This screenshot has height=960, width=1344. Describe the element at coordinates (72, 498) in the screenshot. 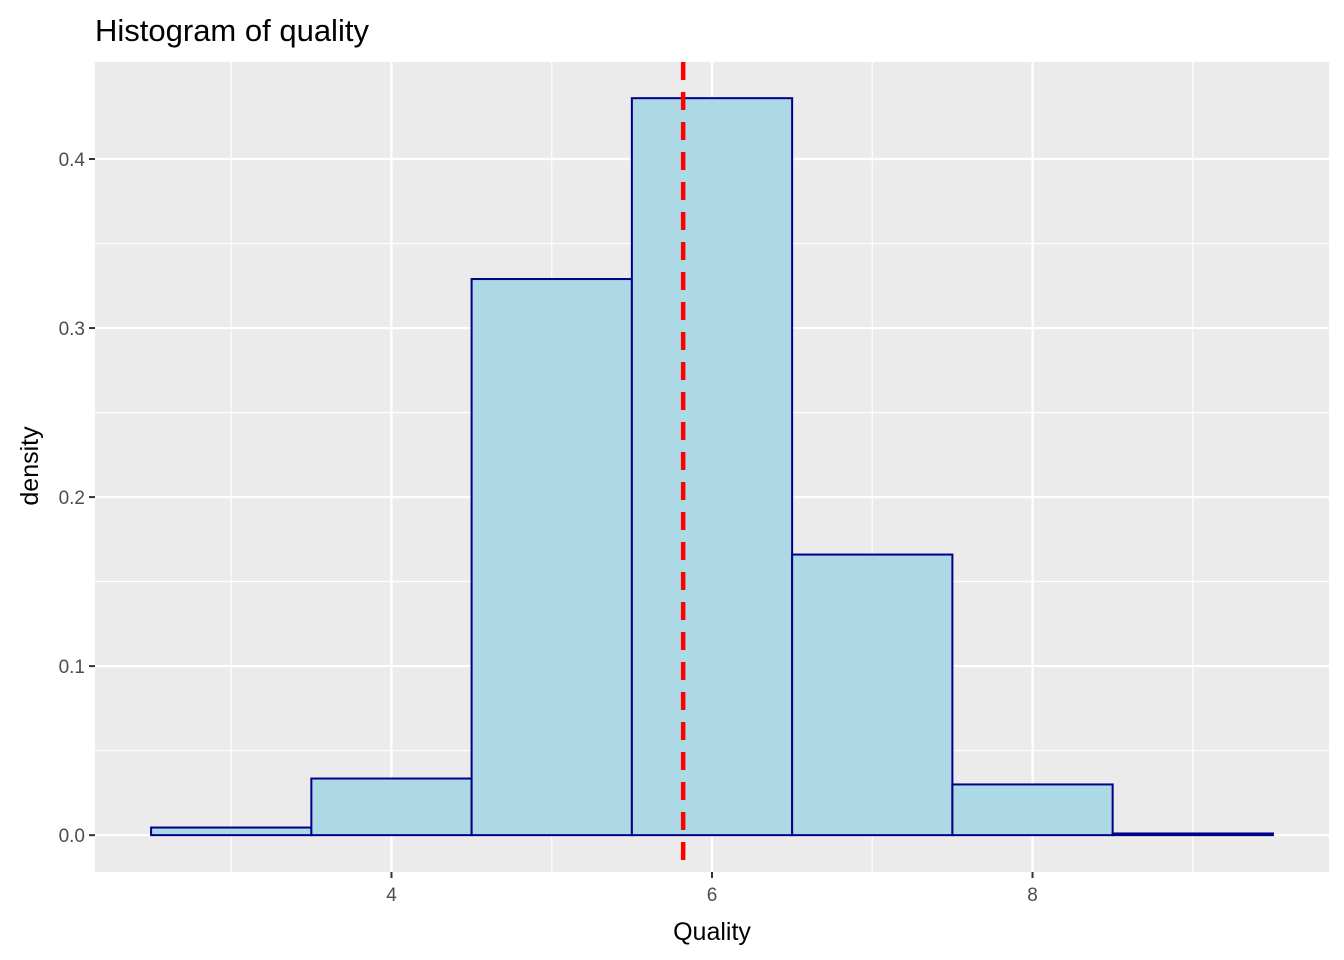

I see `y-tick-label: 0.2` at that location.